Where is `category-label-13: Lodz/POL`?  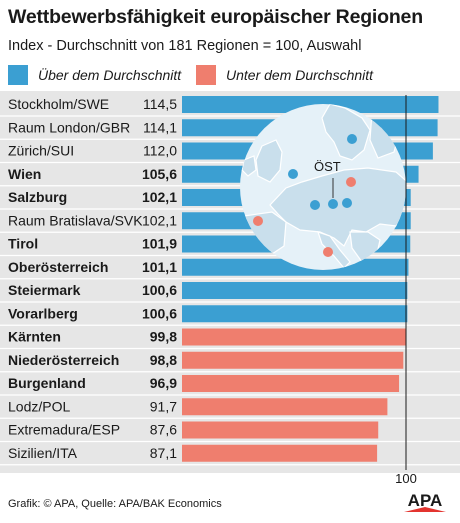 category-label-13: Lodz/POL is located at coordinates (39, 406).